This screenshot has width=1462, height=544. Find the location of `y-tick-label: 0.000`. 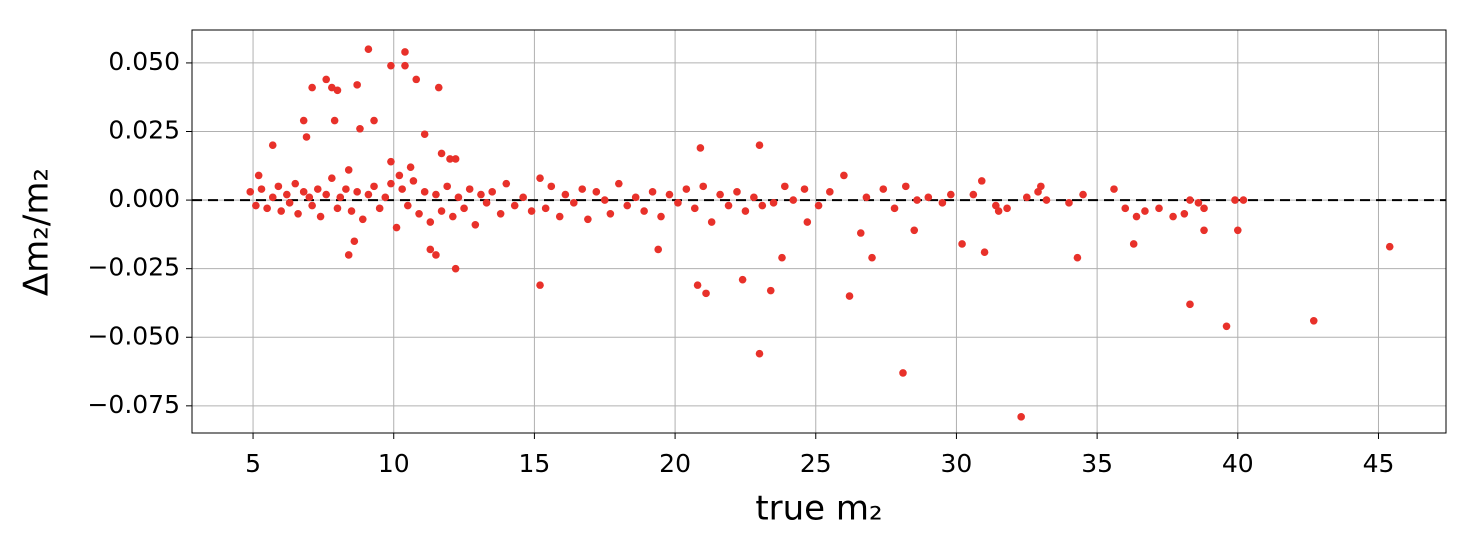

y-tick-label: 0.000 is located at coordinates (144, 198).